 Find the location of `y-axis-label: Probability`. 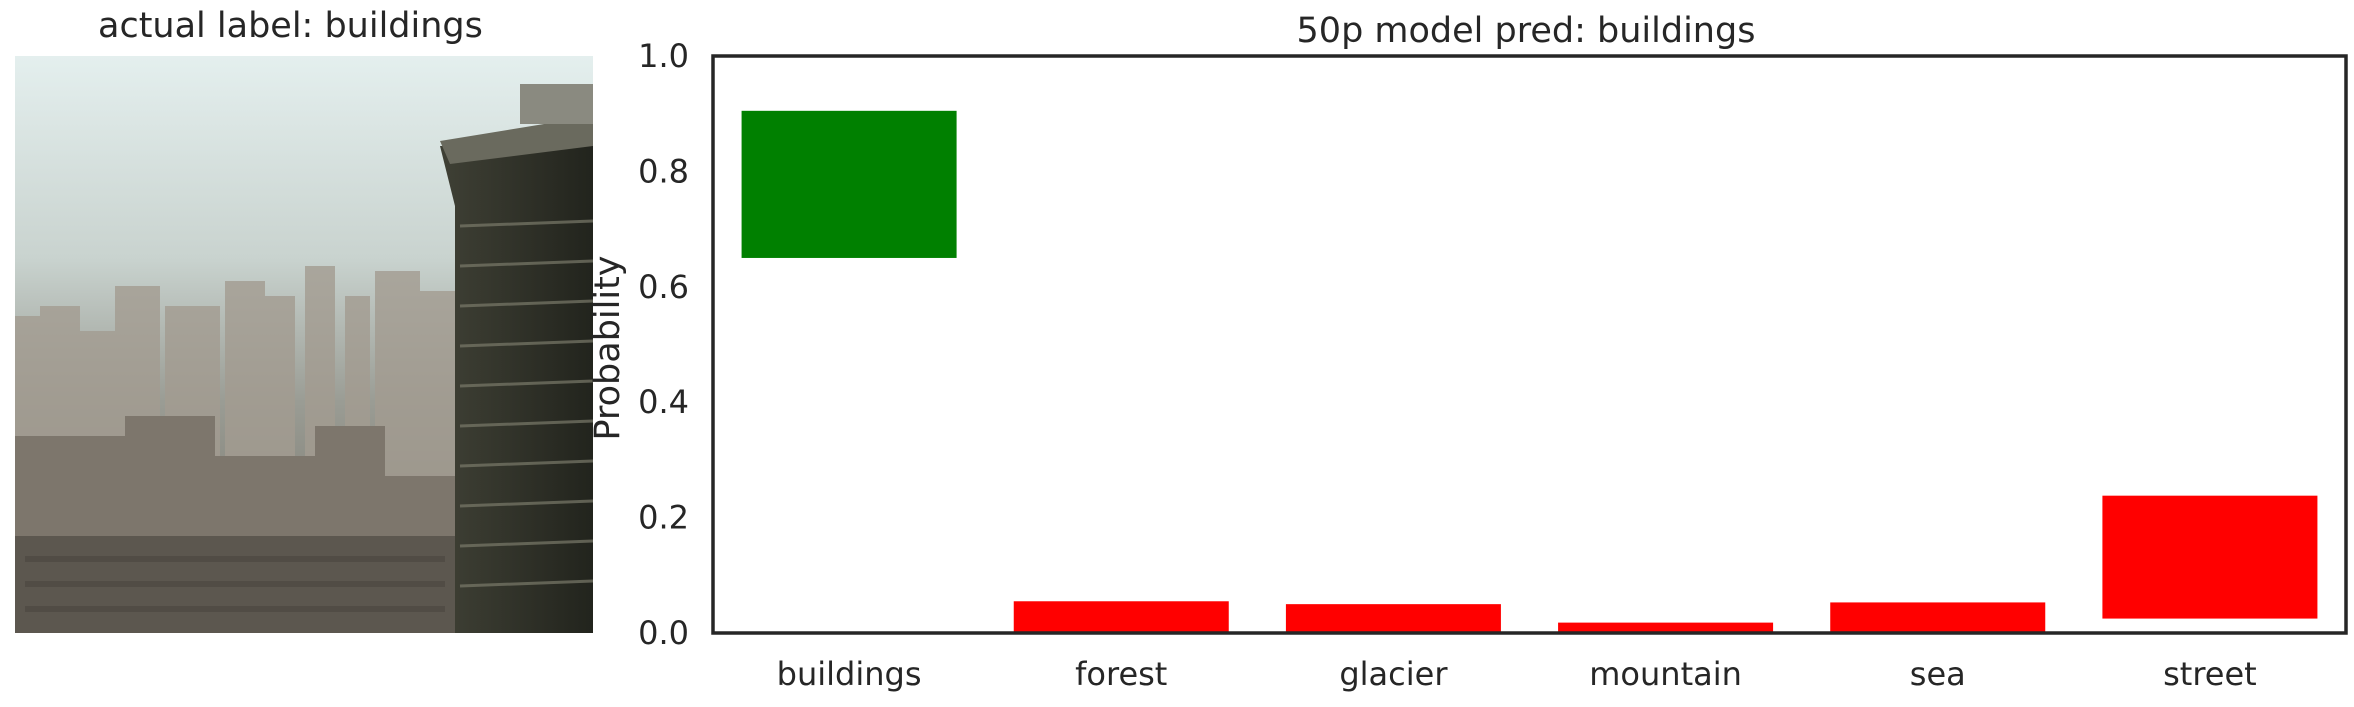

y-axis-label: Probability is located at coordinates (608, 347).